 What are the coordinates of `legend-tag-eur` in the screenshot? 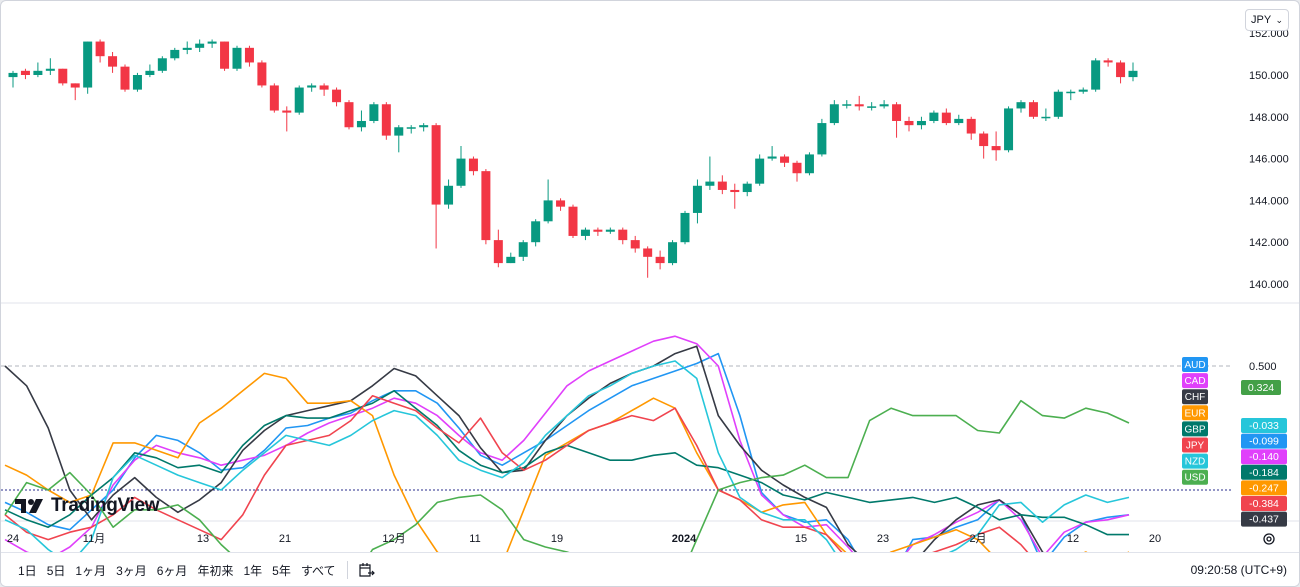 It's located at (1195, 413).